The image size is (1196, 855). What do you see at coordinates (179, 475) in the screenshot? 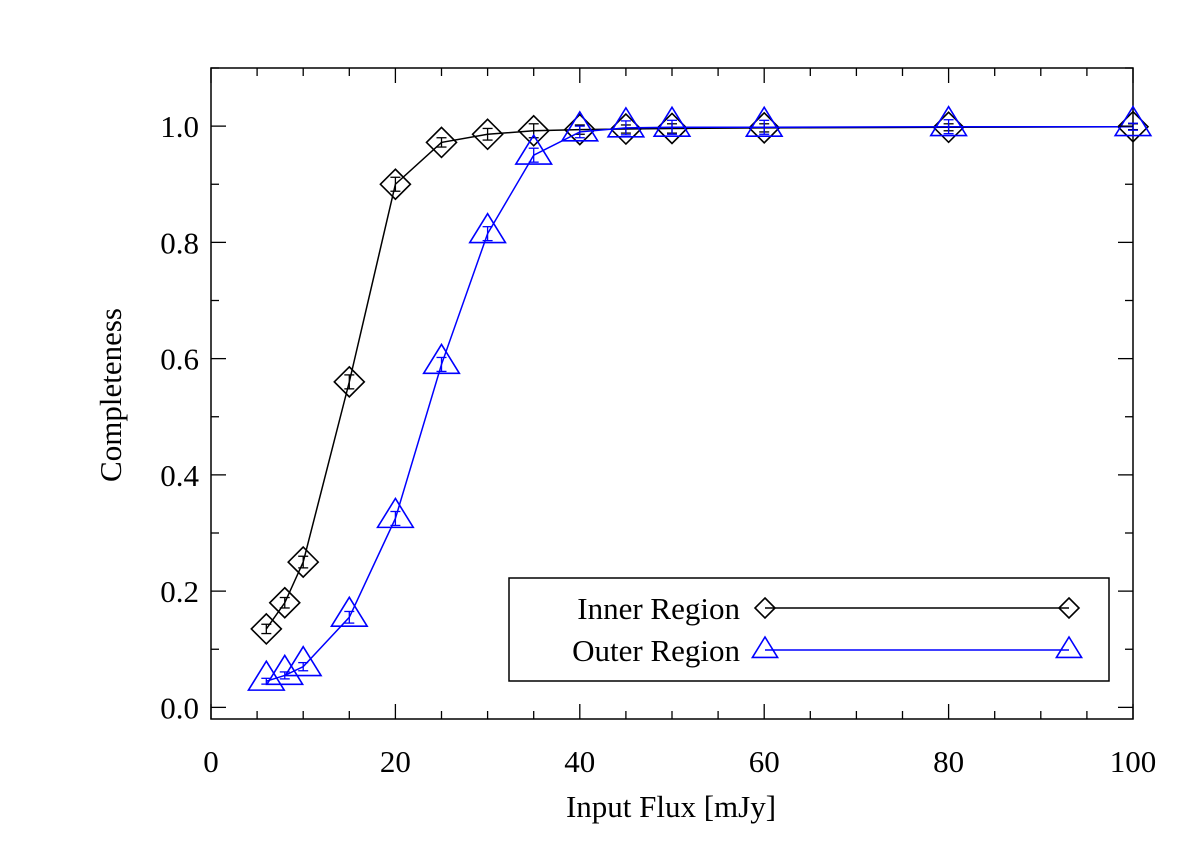
I see `y-tick-label: 0.4` at bounding box center [179, 475].